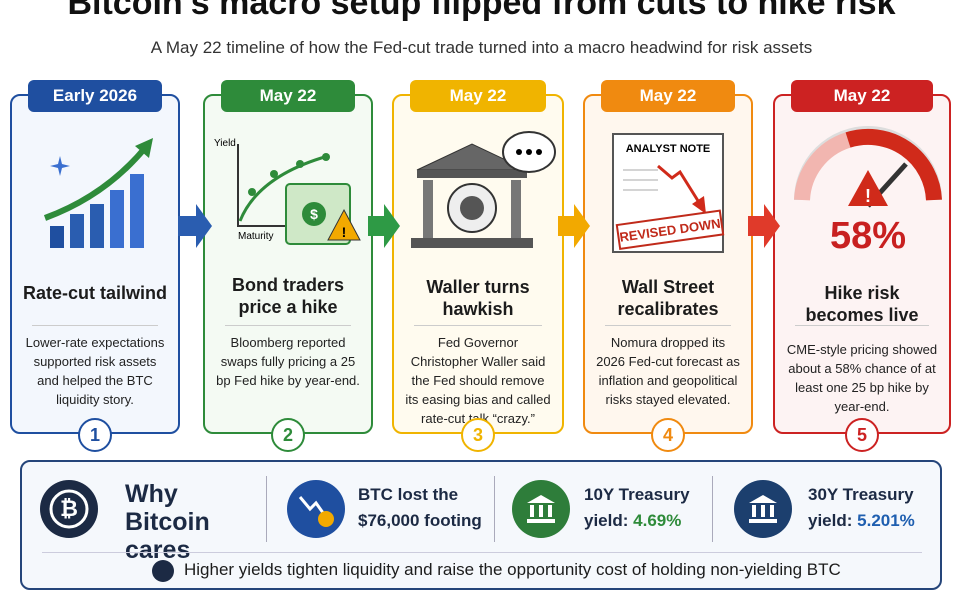  I want to click on drop-icon, so click(316, 509).